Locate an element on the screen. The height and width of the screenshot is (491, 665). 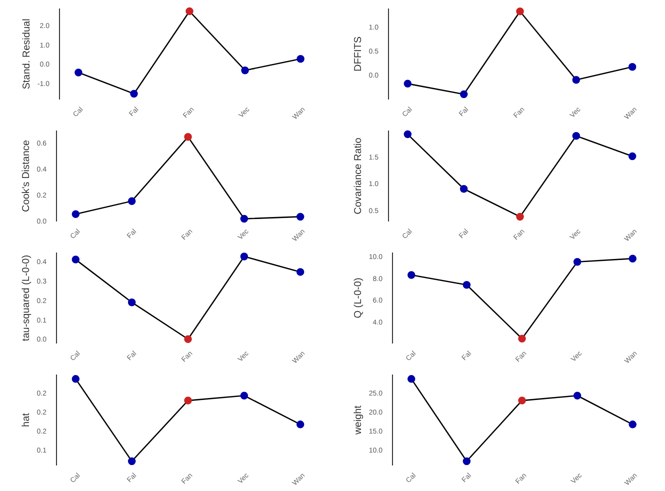
y-axis-title: hat is located at coordinates (26, 419).